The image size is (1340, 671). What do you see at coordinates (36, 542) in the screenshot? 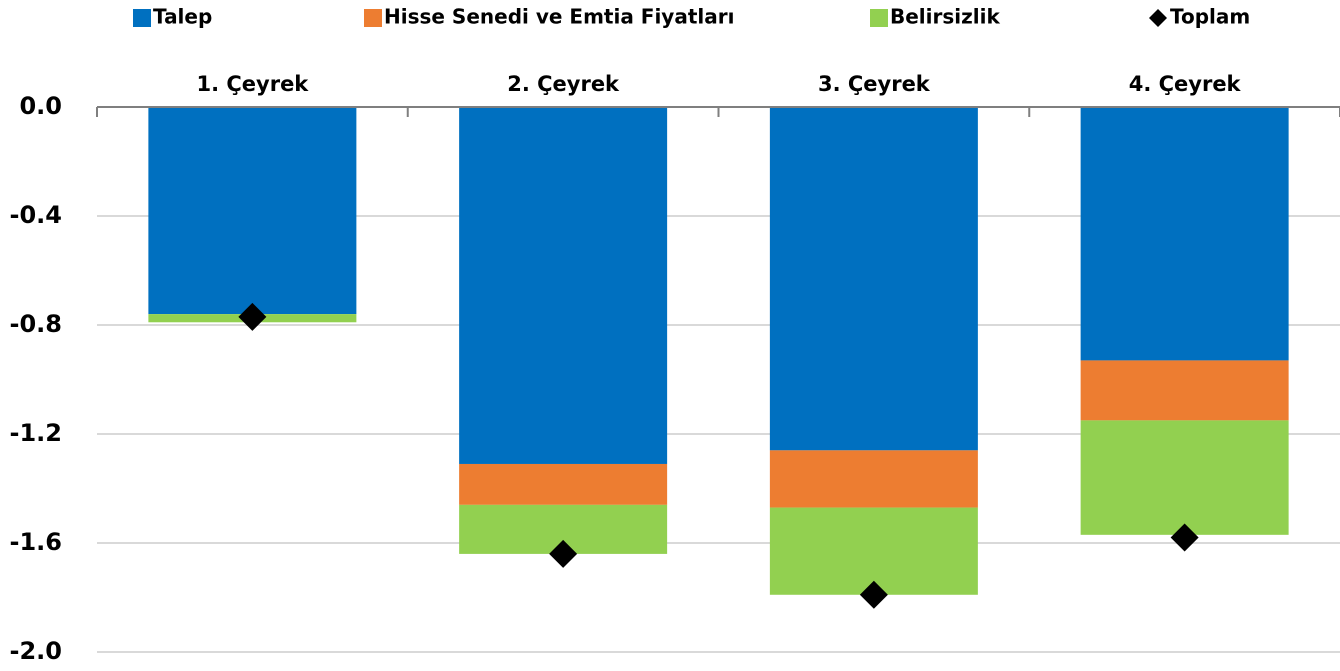
I see `y-tick-label: -1.6` at bounding box center [36, 542].